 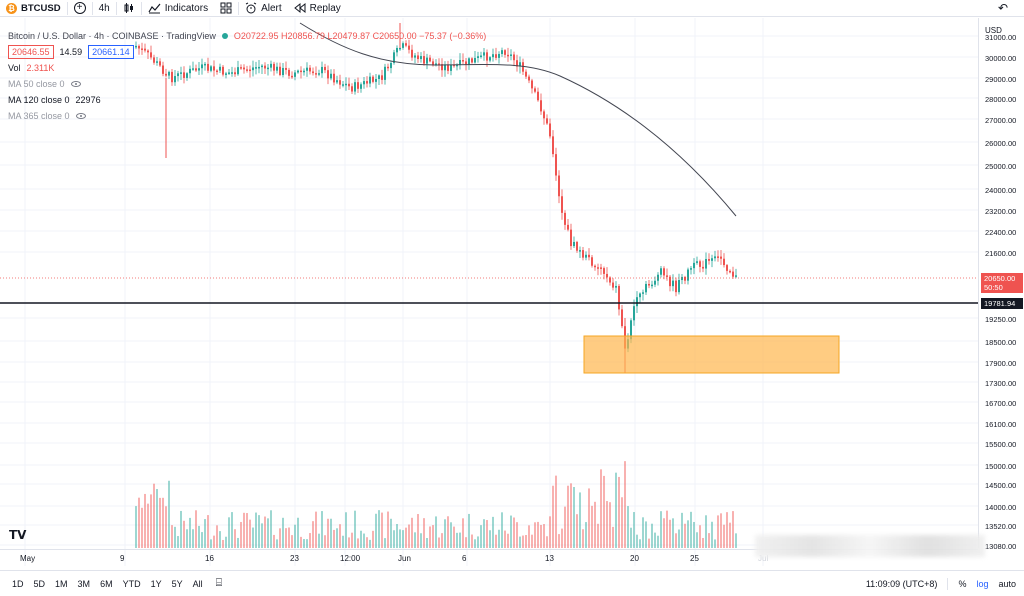 I want to click on currency-label: USD, so click(x=993, y=30).